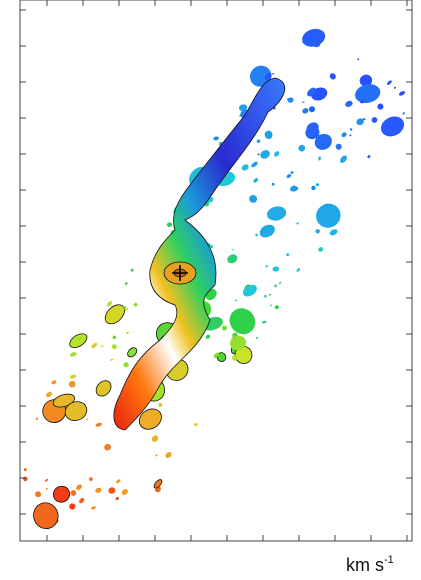 This screenshot has height=580, width=421. Describe the element at coordinates (365, 565) in the screenshot. I see `unit-text: km s` at that location.